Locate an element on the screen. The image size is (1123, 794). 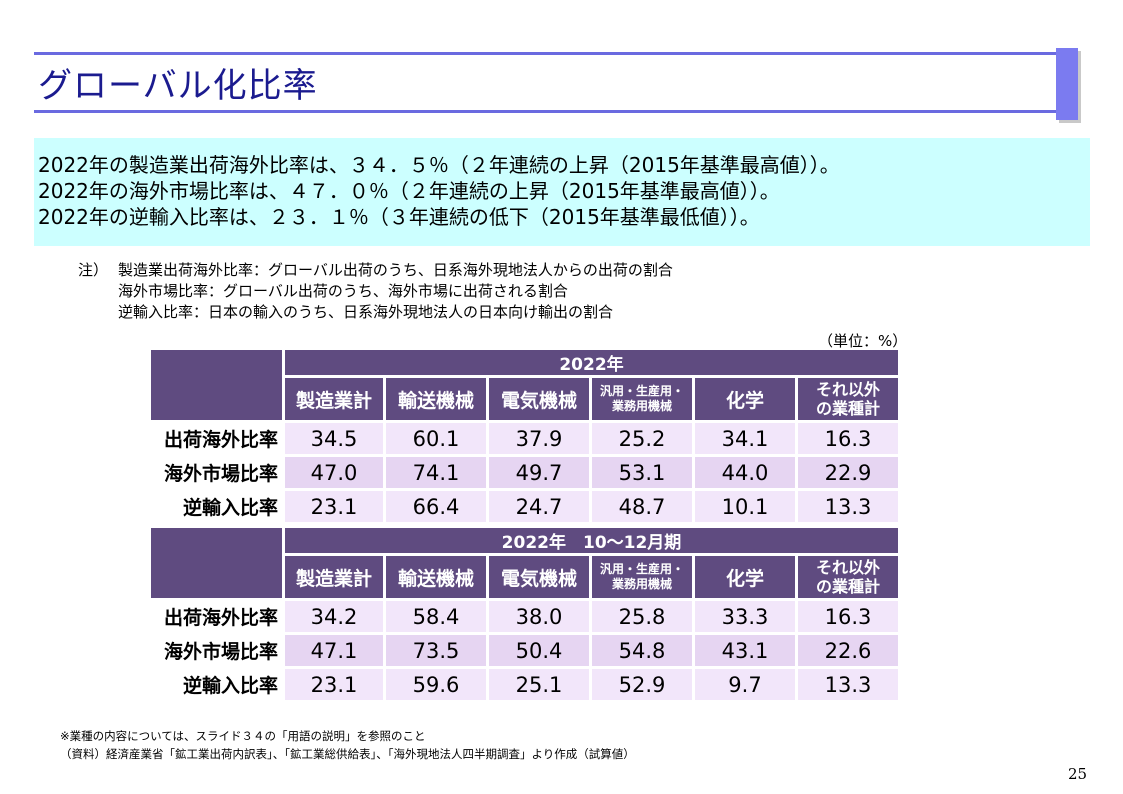
table-cell: 43.1 is located at coordinates (745, 650).